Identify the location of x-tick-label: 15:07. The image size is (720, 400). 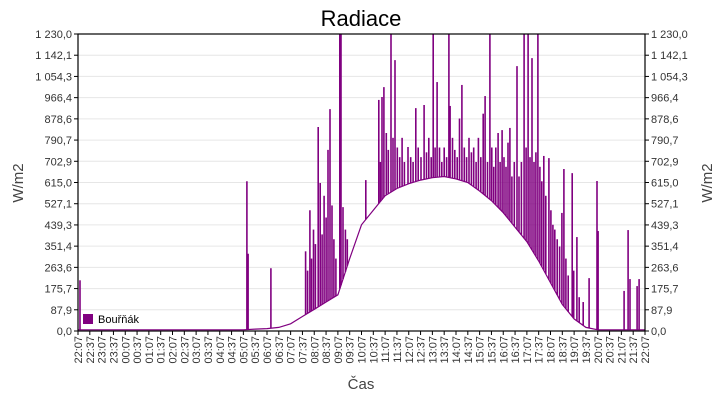
(481, 350).